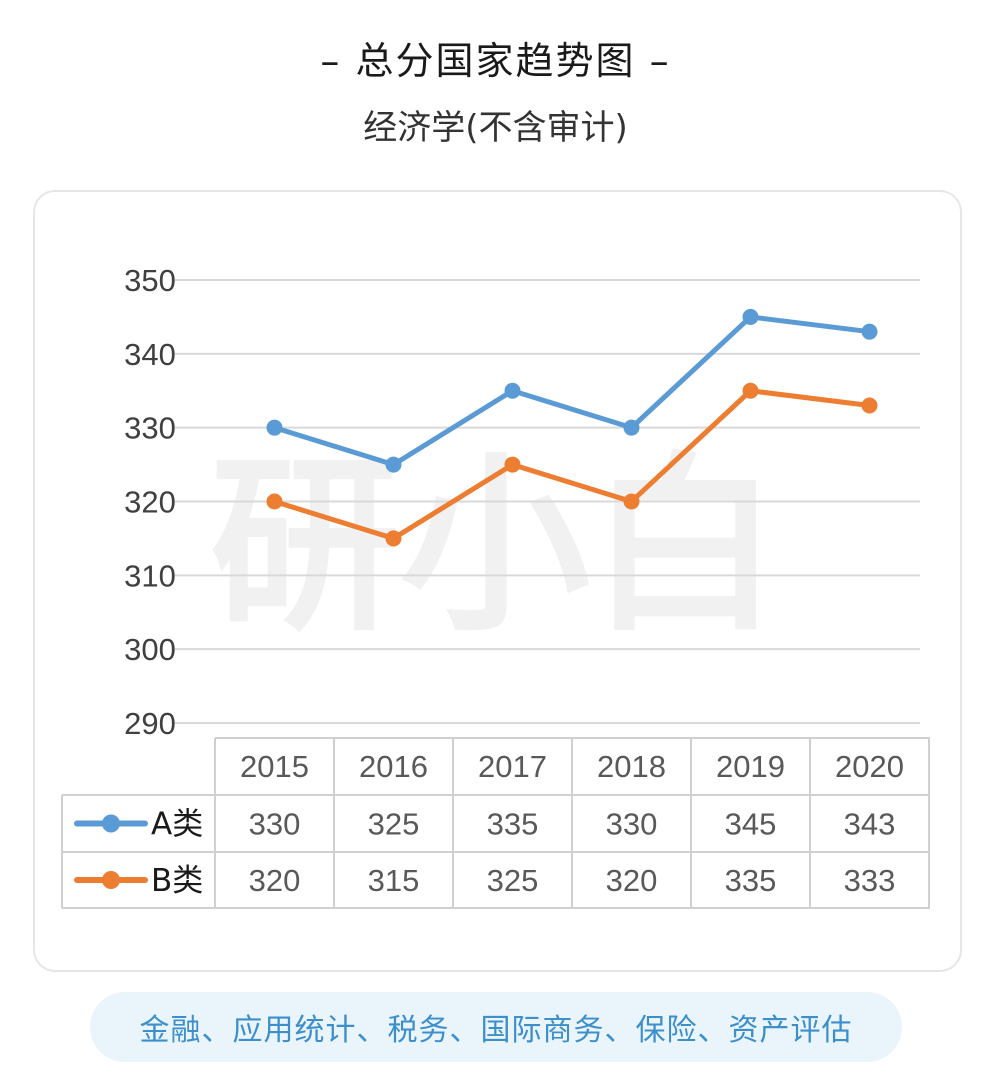  I want to click on y-tick-label: 340, so click(150, 354).